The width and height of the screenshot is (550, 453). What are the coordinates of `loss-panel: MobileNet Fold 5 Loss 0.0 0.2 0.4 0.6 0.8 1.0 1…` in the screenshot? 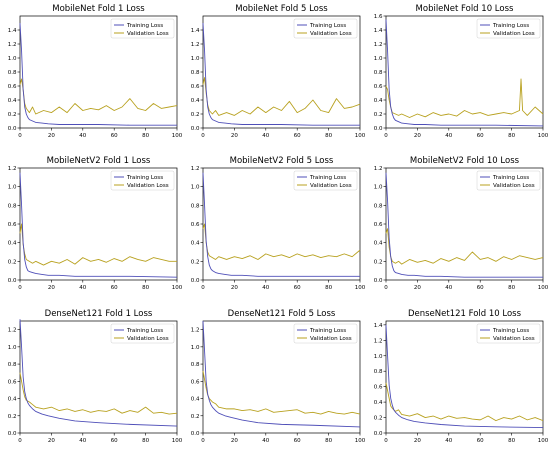 It's located at (278, 71).